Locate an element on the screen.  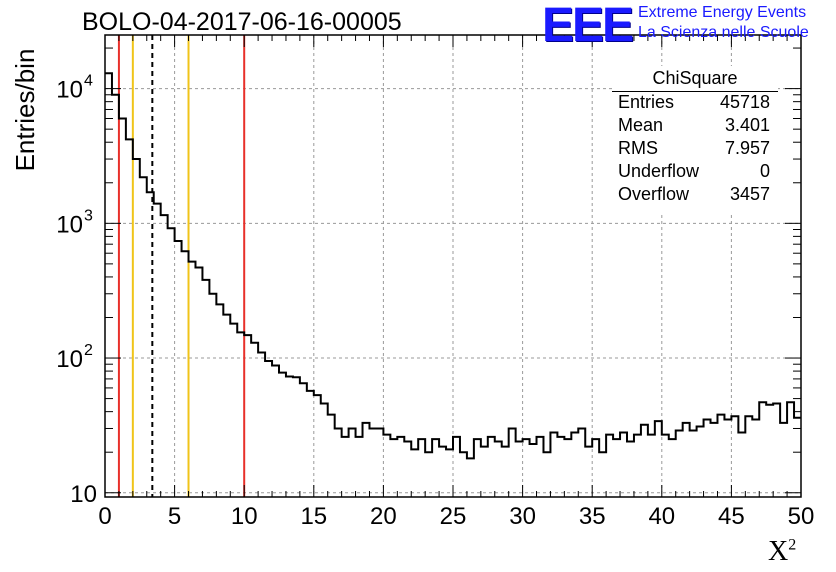
marker-lines is located at coordinates (181, 266).